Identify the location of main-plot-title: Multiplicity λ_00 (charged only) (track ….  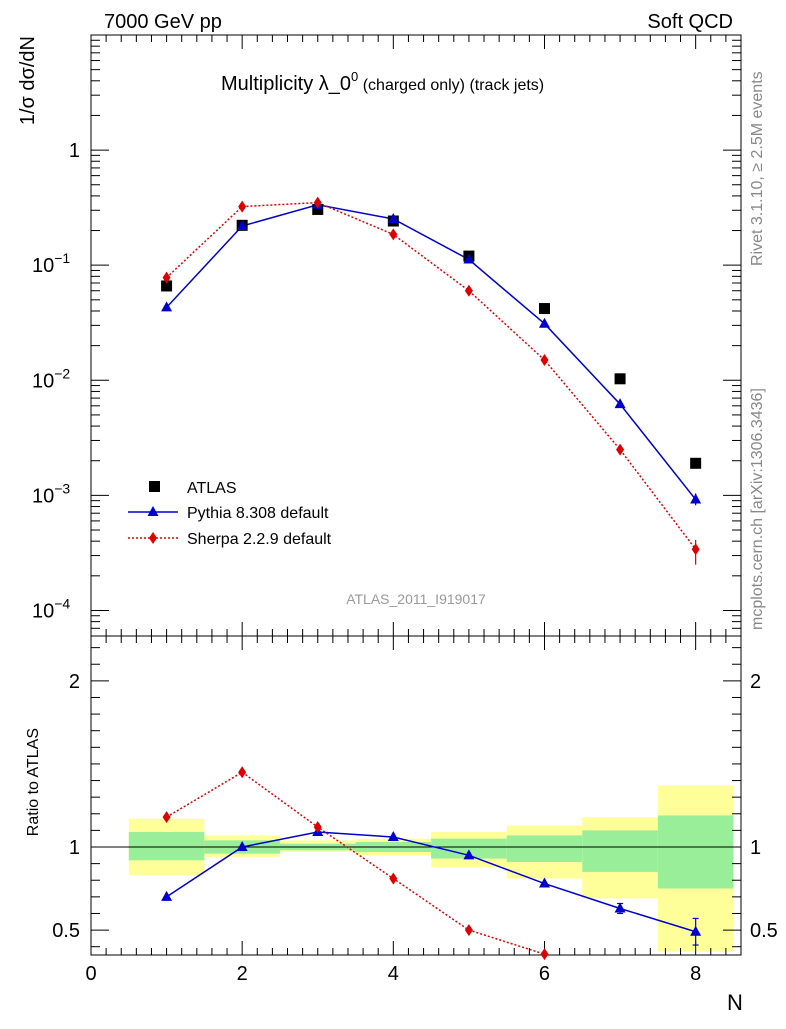
(382, 82).